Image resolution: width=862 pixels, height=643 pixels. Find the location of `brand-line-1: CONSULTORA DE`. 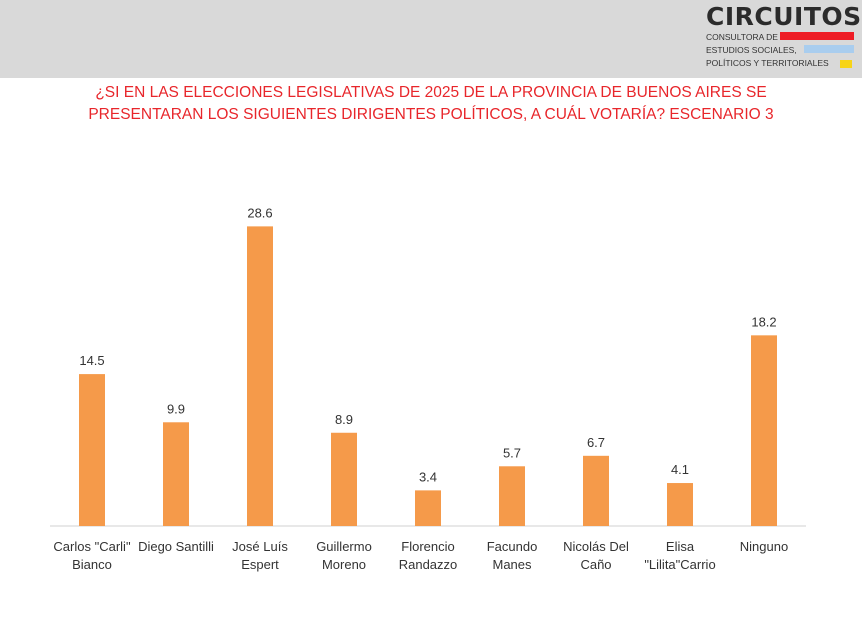

brand-line-1: CONSULTORA DE is located at coordinates (742, 37).